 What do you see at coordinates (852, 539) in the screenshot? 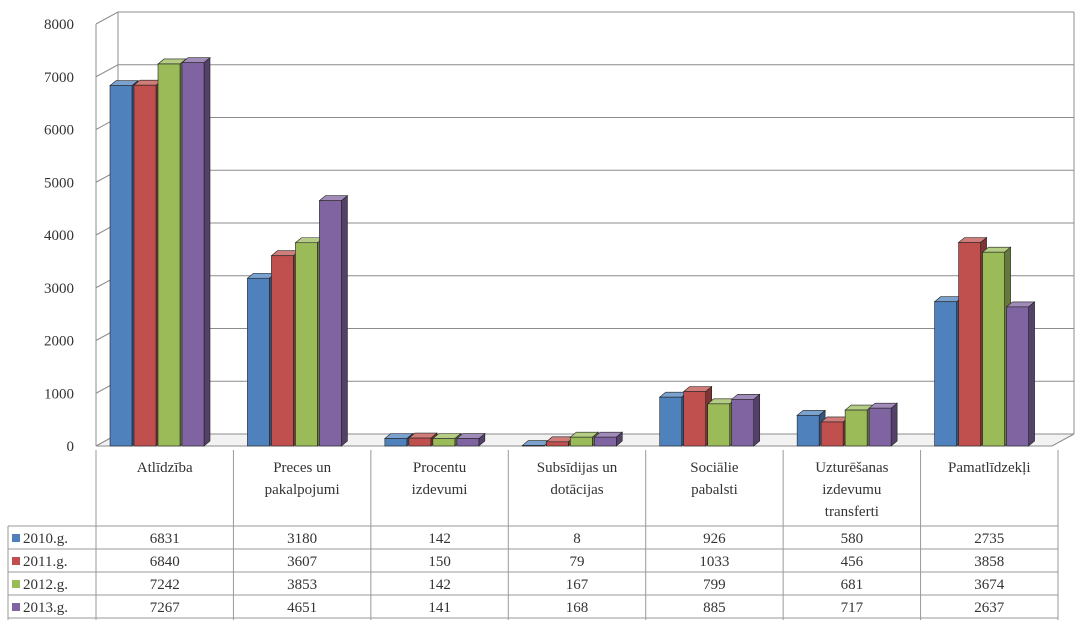
I see `table-cell: 580` at bounding box center [852, 539].